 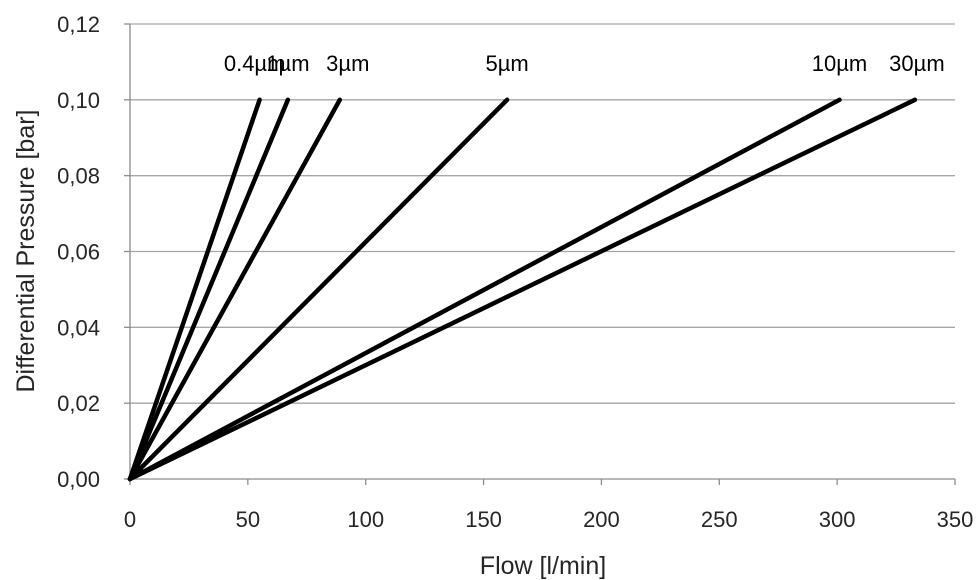 What do you see at coordinates (78, 327) in the screenshot?
I see `y-tick-label: 0,04` at bounding box center [78, 327].